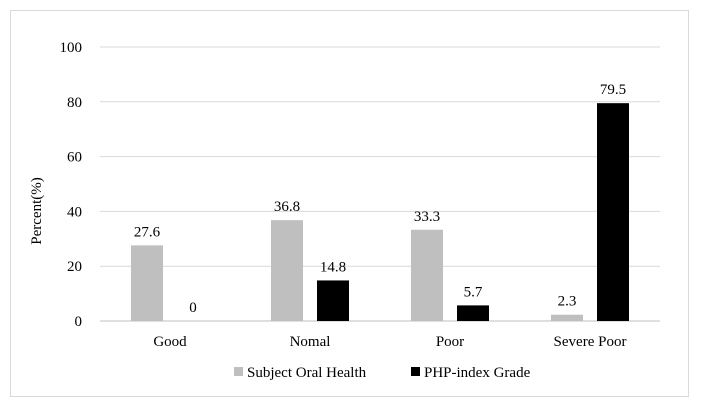 This screenshot has width=701, height=410. What do you see at coordinates (71, 185) in the screenshot?
I see `y-axis-ticks: 0 20 40 60 80 100` at bounding box center [71, 185].